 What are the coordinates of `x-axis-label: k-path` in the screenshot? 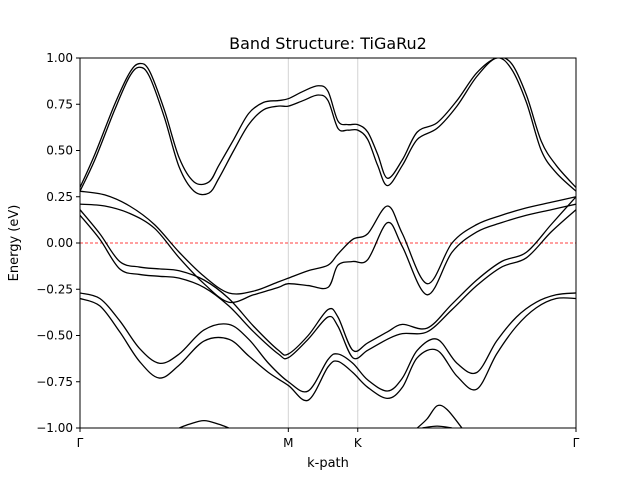 It's located at (328, 463).